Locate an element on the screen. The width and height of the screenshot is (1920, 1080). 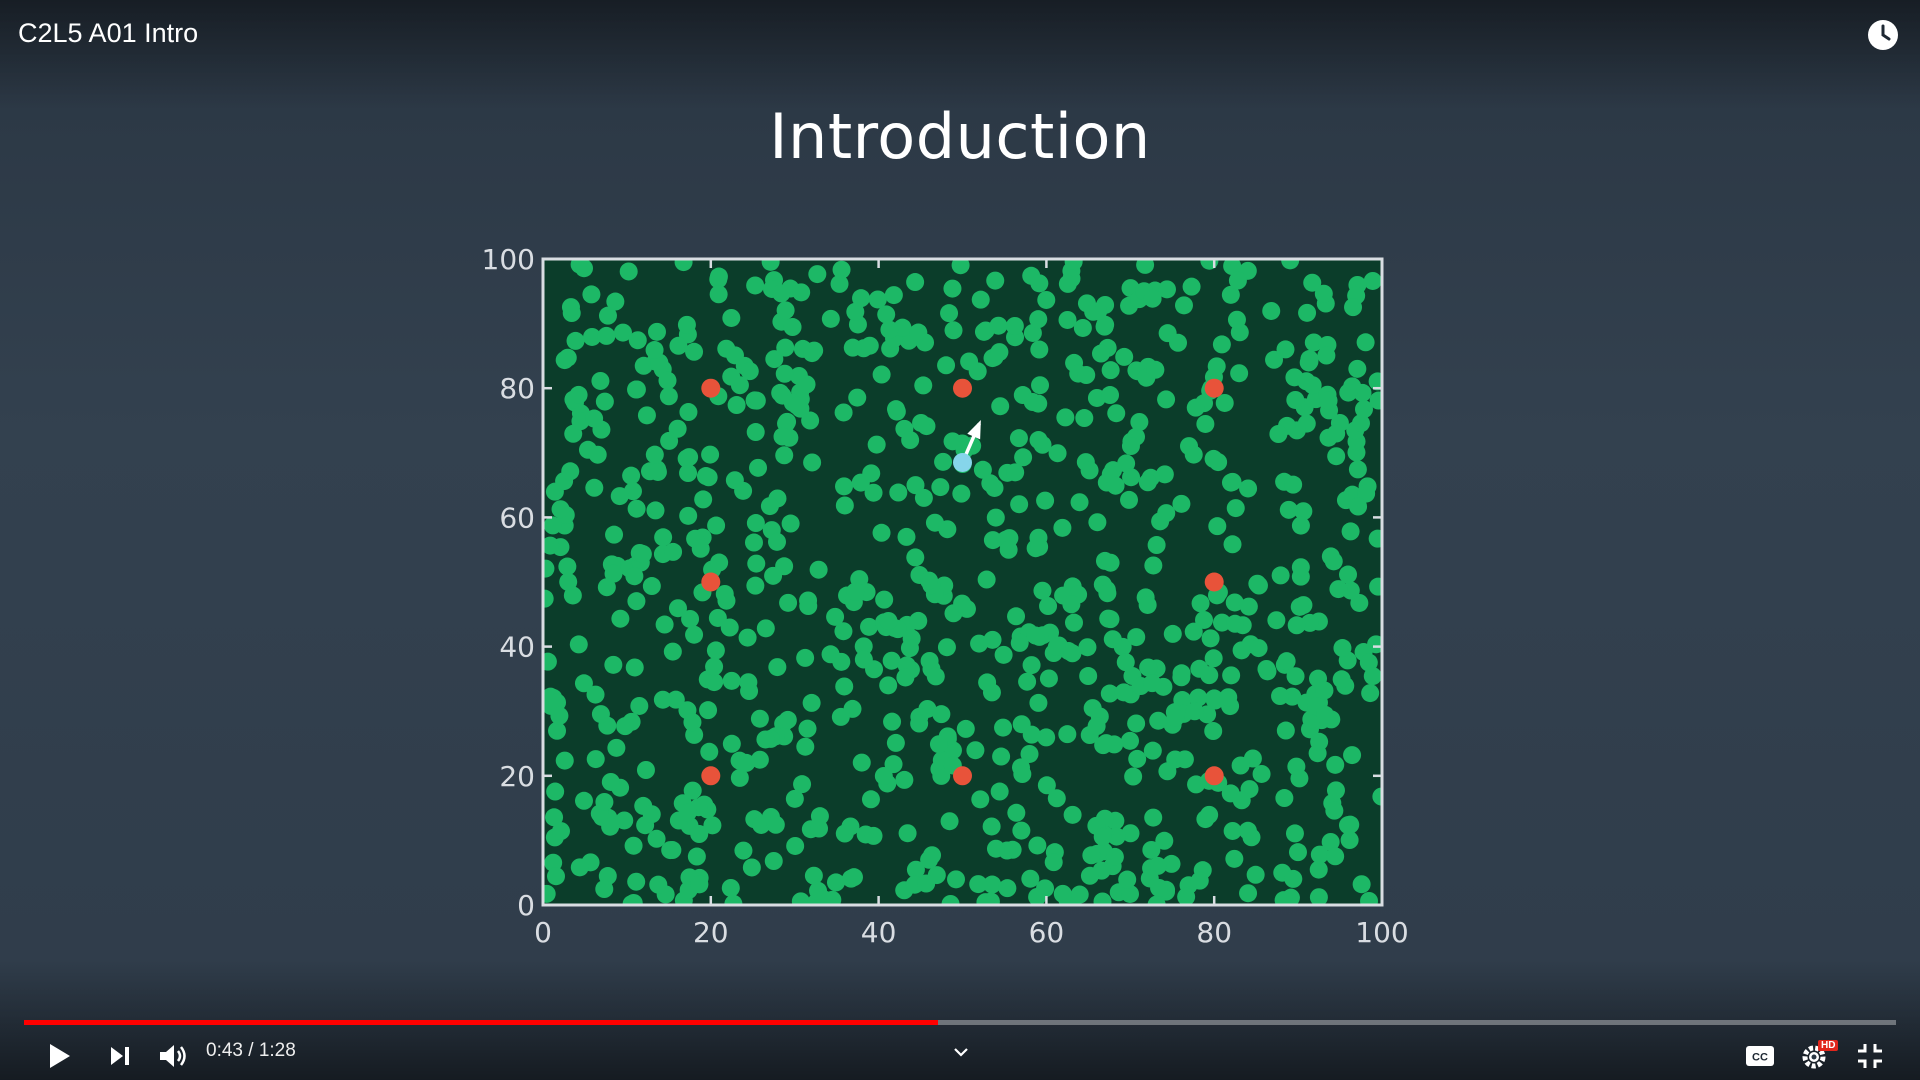
watch-later-button is located at coordinates (1883, 35).